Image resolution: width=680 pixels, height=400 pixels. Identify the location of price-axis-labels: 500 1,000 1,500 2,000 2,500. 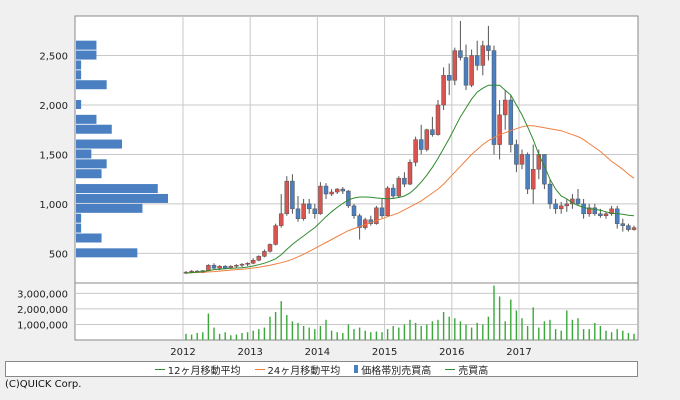
(53, 156).